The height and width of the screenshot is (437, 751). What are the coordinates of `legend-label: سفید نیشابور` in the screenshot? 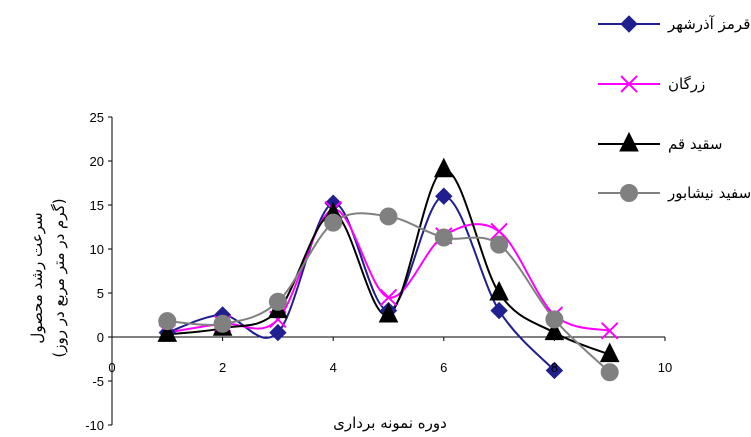 It's located at (709, 193).